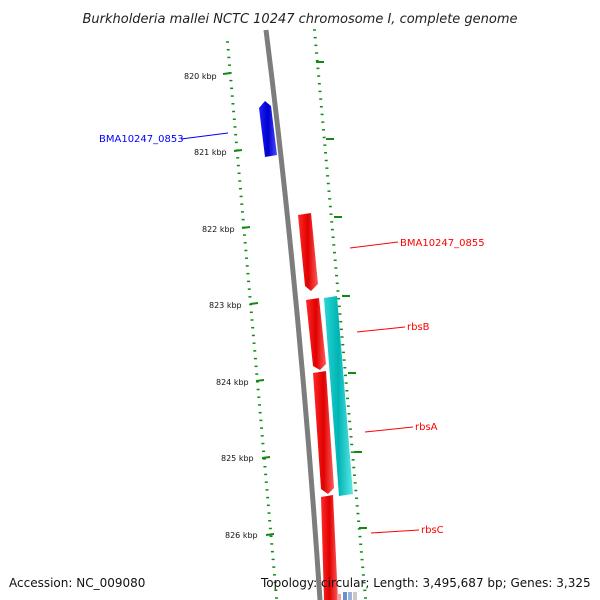 The width and height of the screenshot is (600, 600). I want to click on gene-label-rbsa: rbsA, so click(426, 427).